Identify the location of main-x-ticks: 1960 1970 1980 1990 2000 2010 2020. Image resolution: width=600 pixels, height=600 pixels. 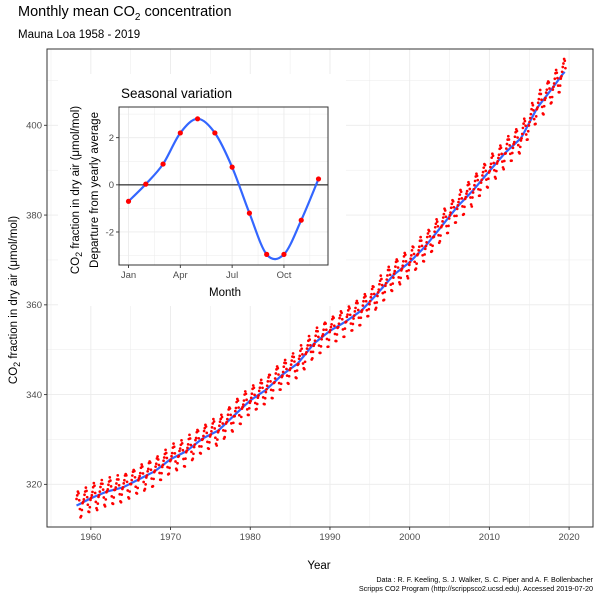
(330, 535).